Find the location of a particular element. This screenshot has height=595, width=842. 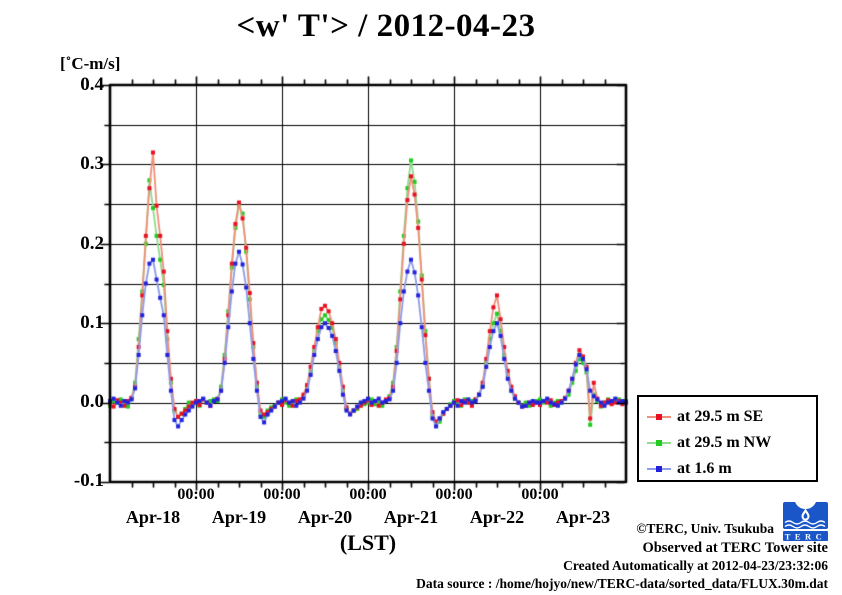

legend-item-29.5m-NW: at 29.5 m NW is located at coordinates (731, 442).